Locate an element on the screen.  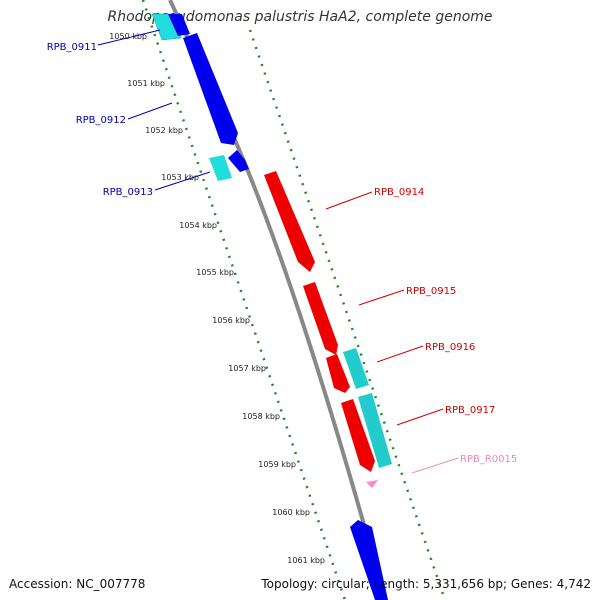
gene-label-rpbr0015: RPB_R0015 is located at coordinates (488, 459).